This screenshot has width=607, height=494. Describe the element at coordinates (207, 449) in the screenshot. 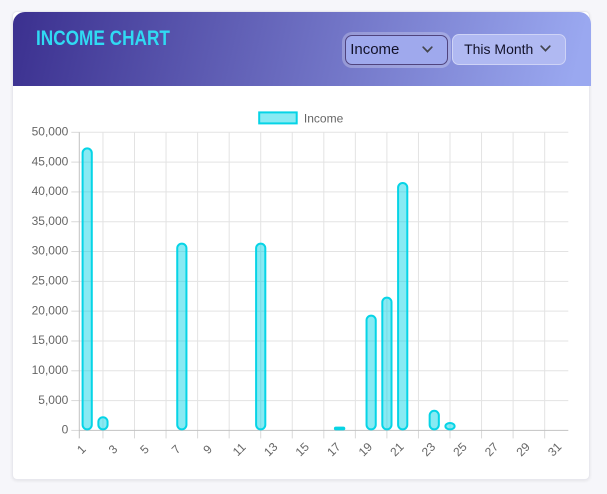

I see `svg-text: 9` at that location.